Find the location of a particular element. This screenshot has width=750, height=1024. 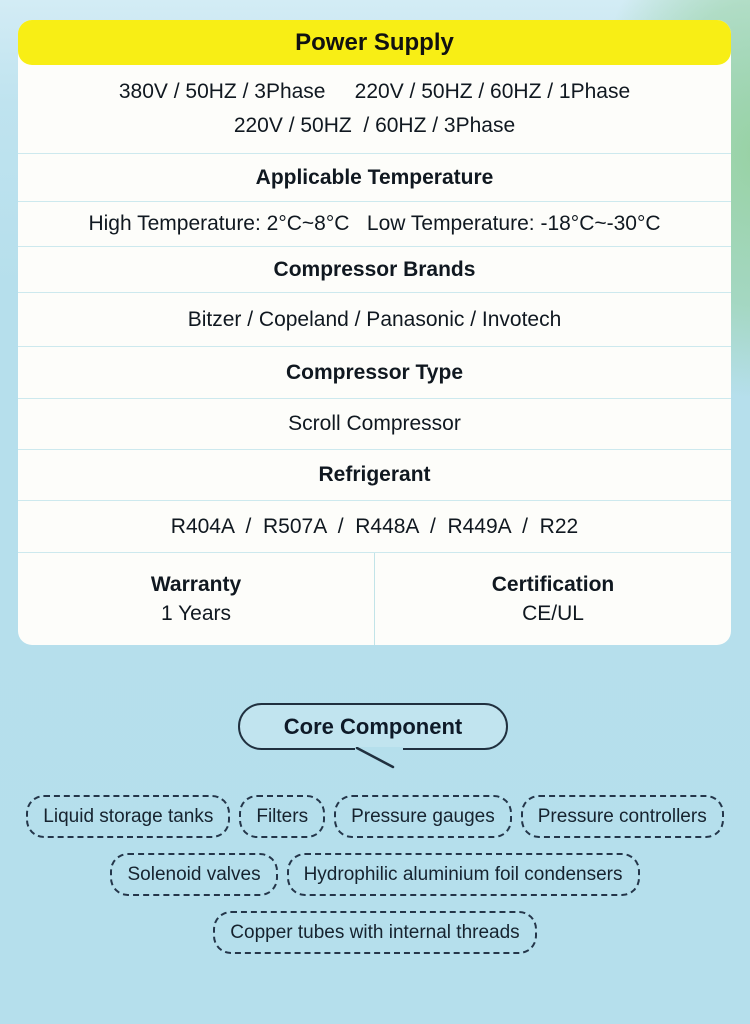

chip-copper-tubes: Copper tubes with internal threads is located at coordinates (375, 932).